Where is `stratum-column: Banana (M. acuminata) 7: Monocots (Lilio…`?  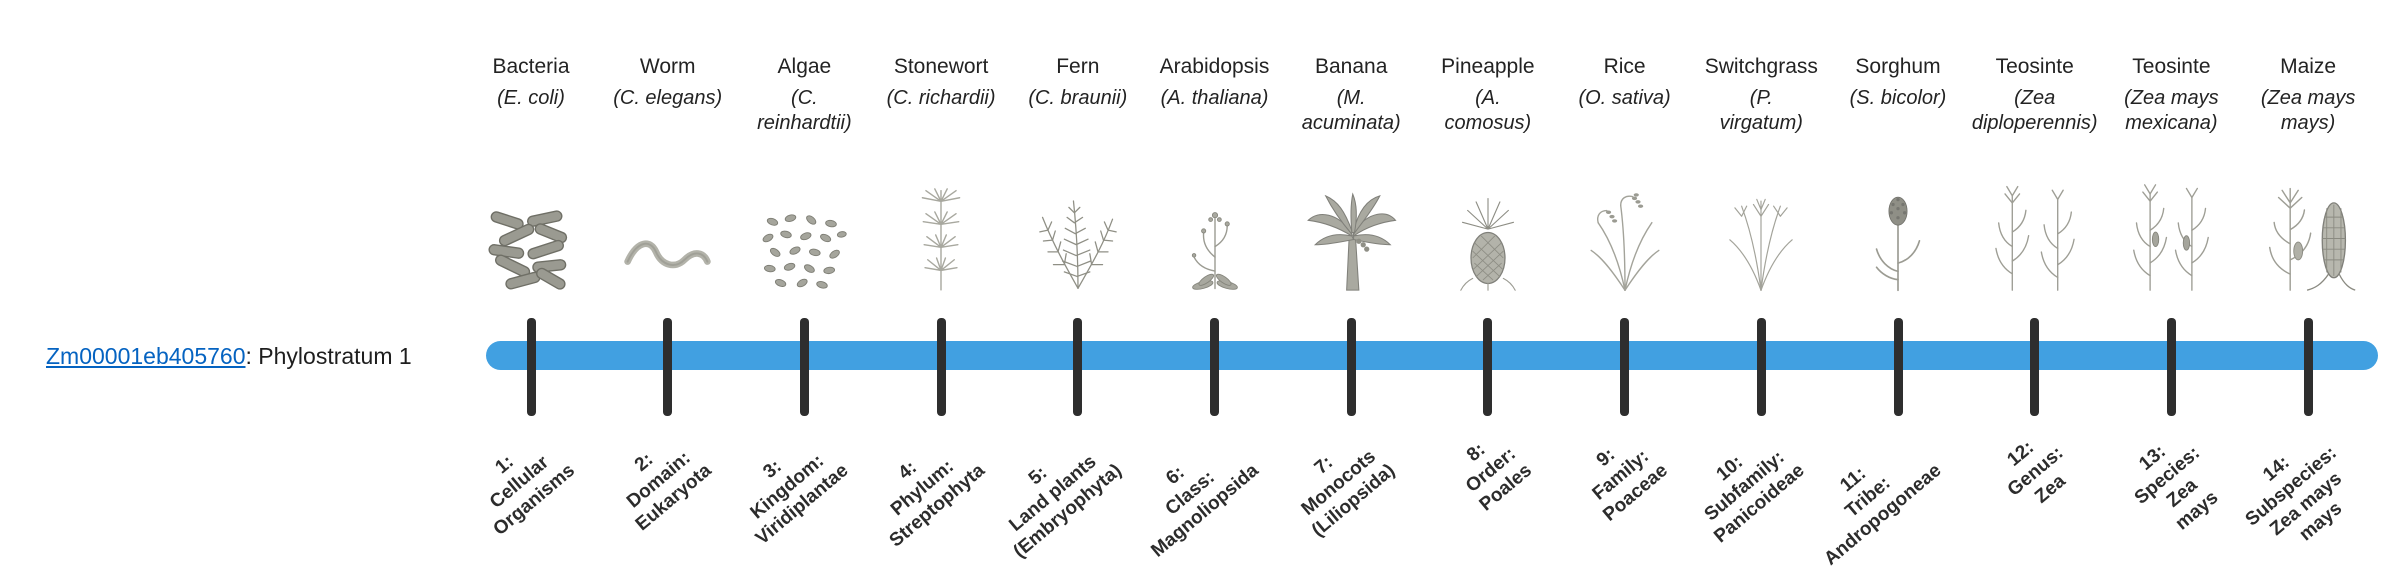
stratum-column: Banana (M. acuminata) 7: Monocots (Lilio… is located at coordinates (1351, 310).